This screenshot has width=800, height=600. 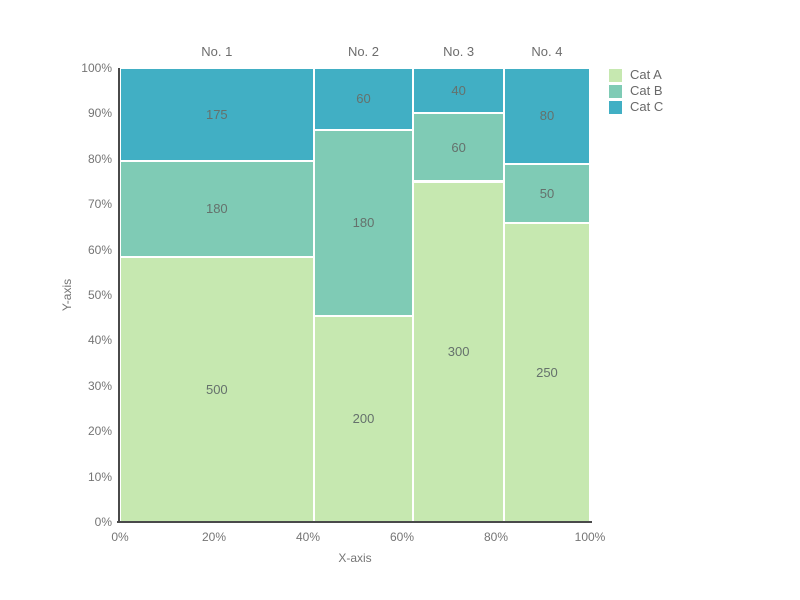 I want to click on segment-cat-c-no-1: 175, so click(x=217, y=114).